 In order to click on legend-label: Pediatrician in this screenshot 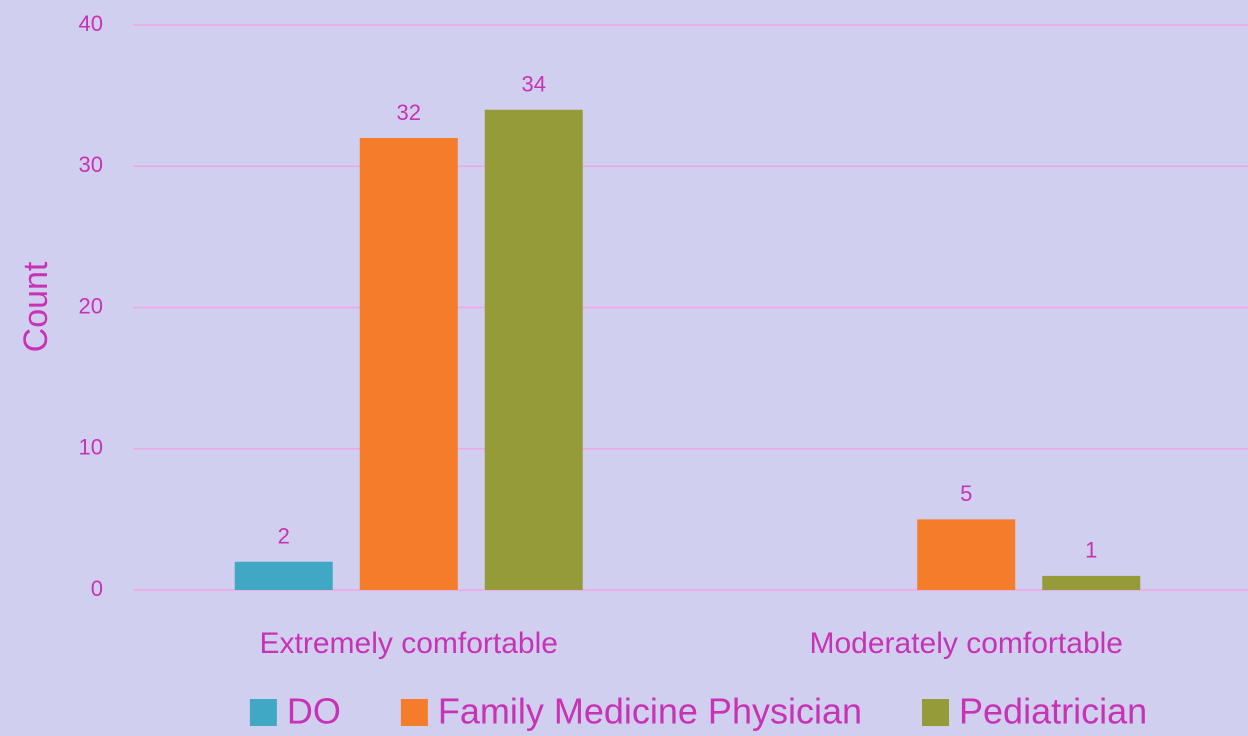, I will do `click(1053, 711)`.